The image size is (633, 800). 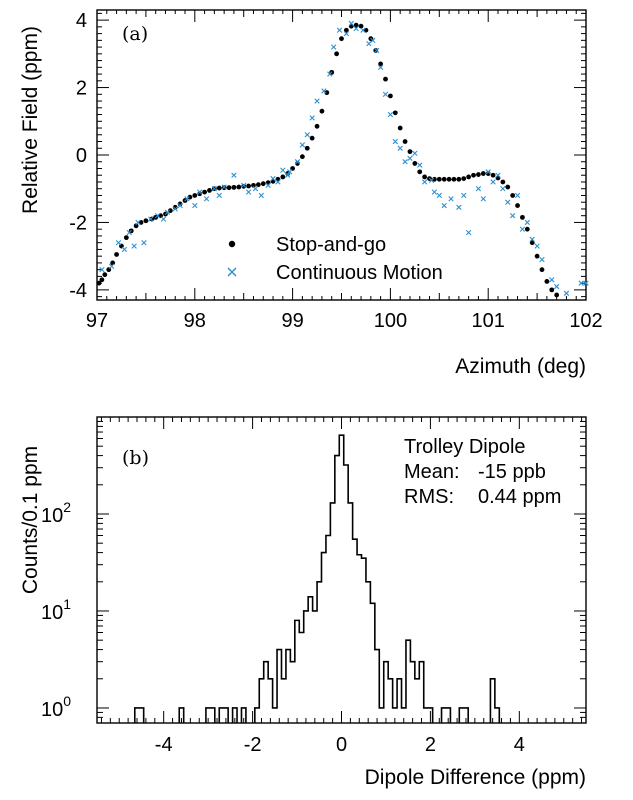 I want to click on b-x-tick-label: 4, so click(x=519, y=745).